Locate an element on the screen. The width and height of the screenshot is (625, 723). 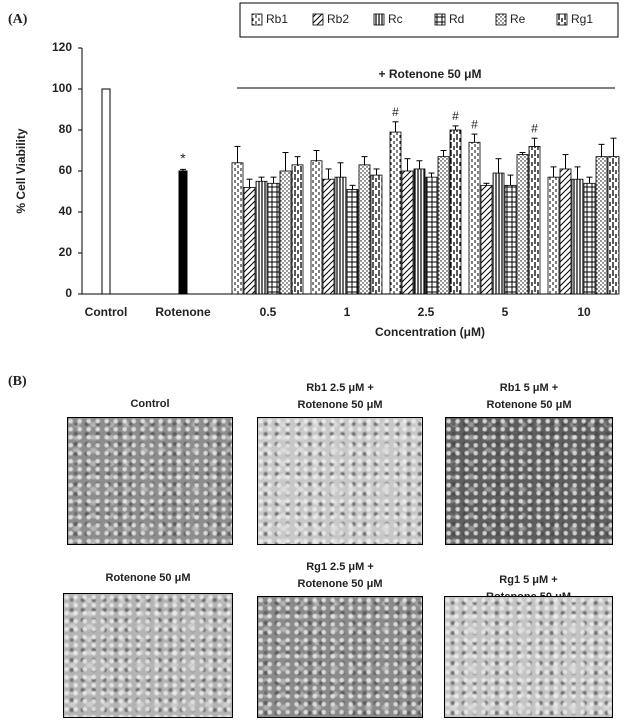
y-axis-label: % Cell Viability is located at coordinates (21, 170).